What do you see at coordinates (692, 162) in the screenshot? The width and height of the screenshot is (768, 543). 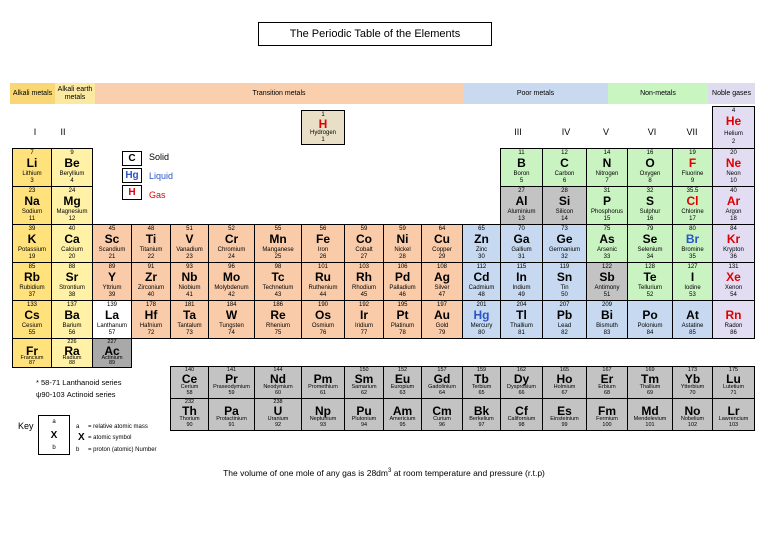 I see `element-symbol: F` at bounding box center [692, 162].